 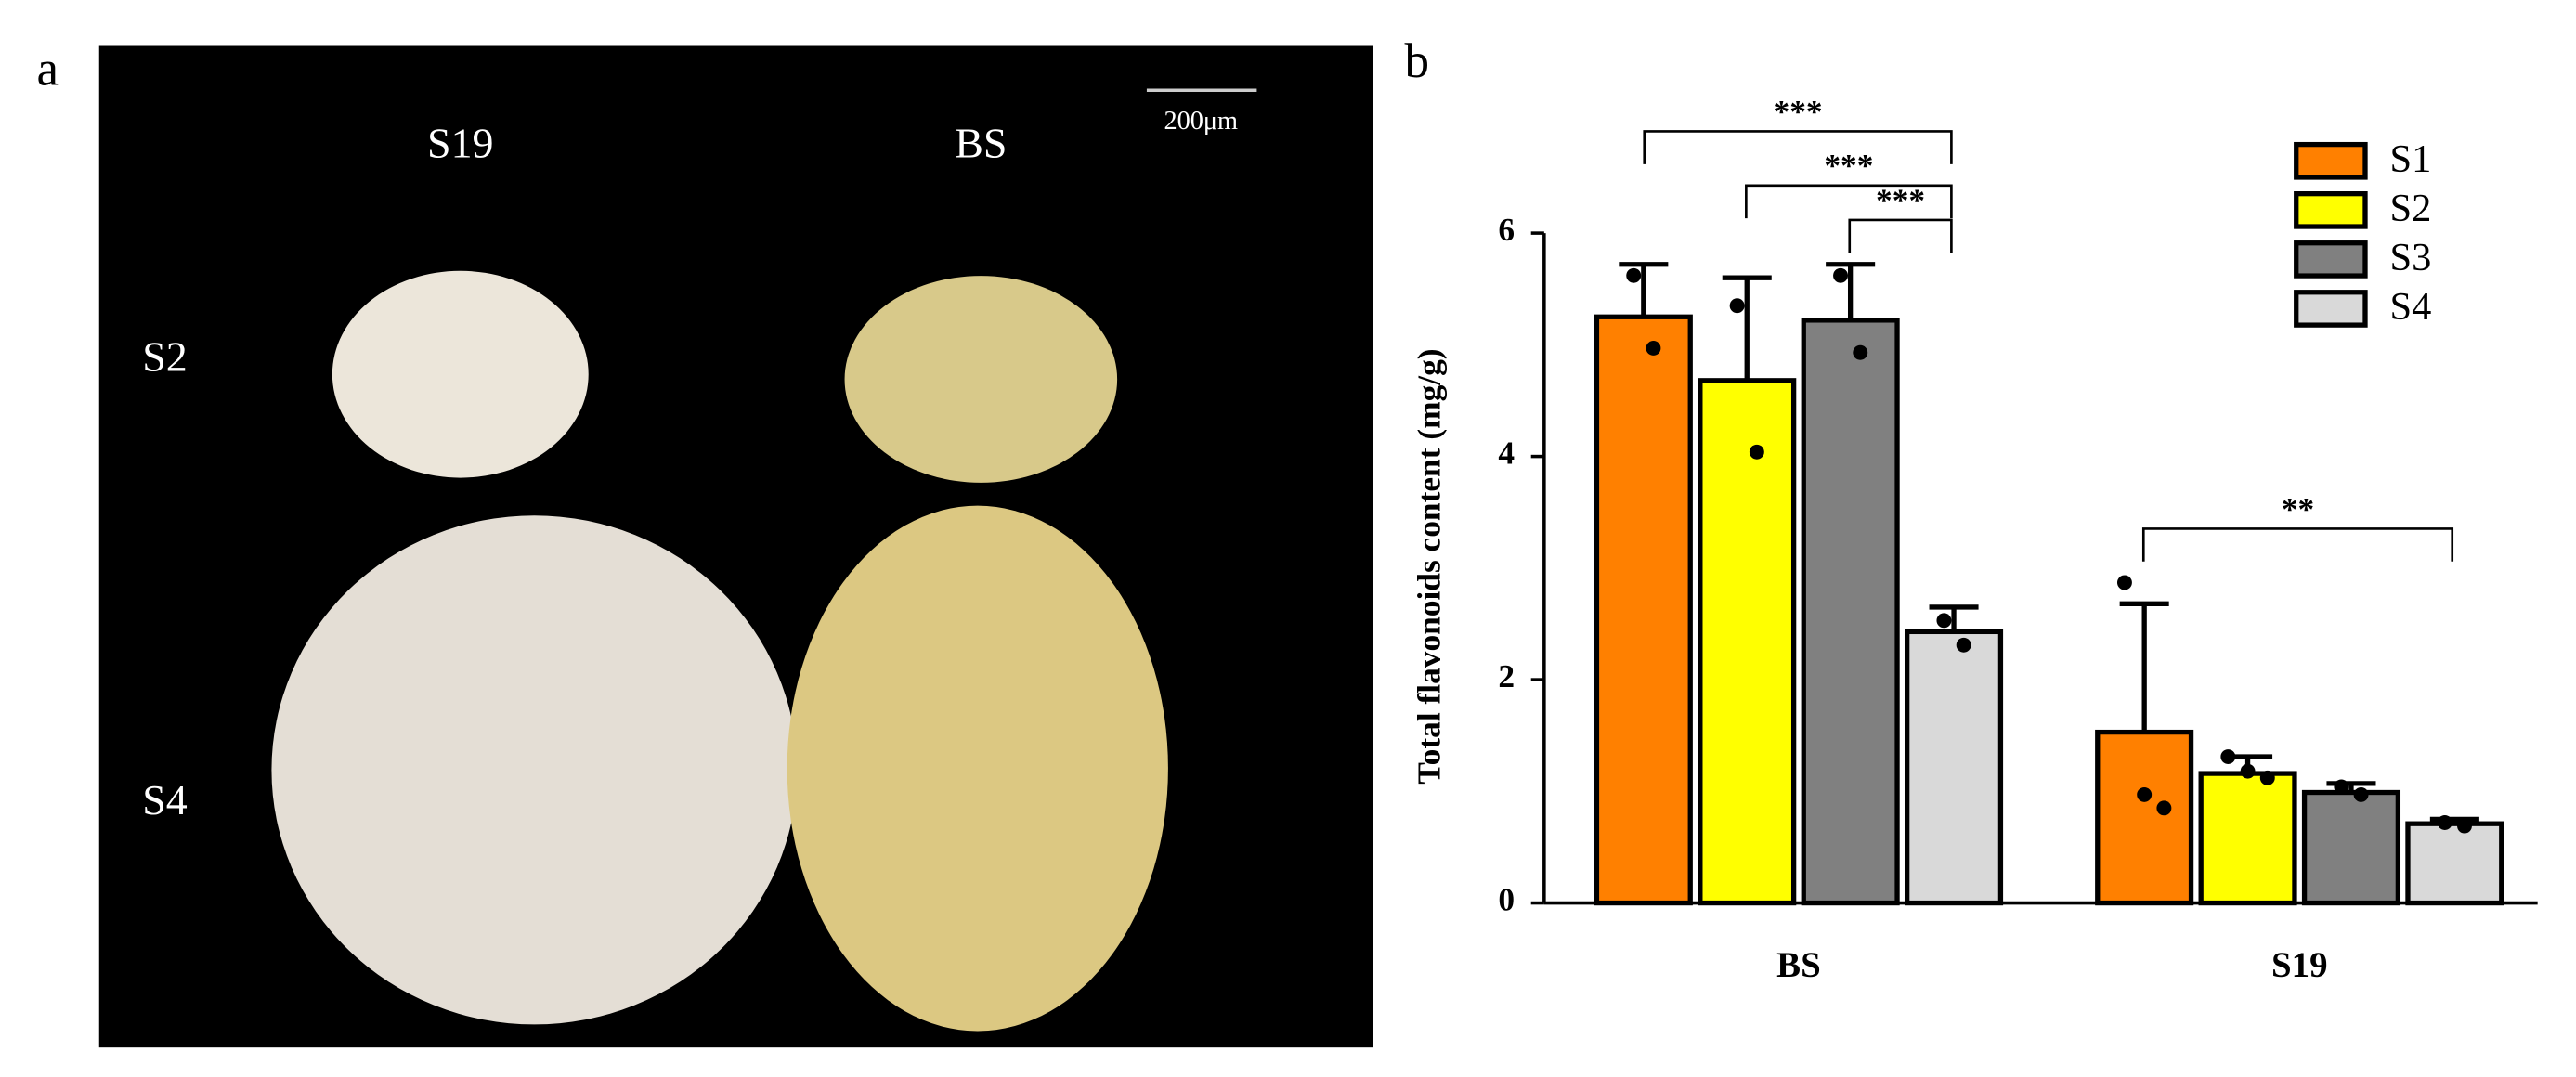 What do you see at coordinates (1417, 61) in the screenshot?
I see `panel-label: b` at bounding box center [1417, 61].